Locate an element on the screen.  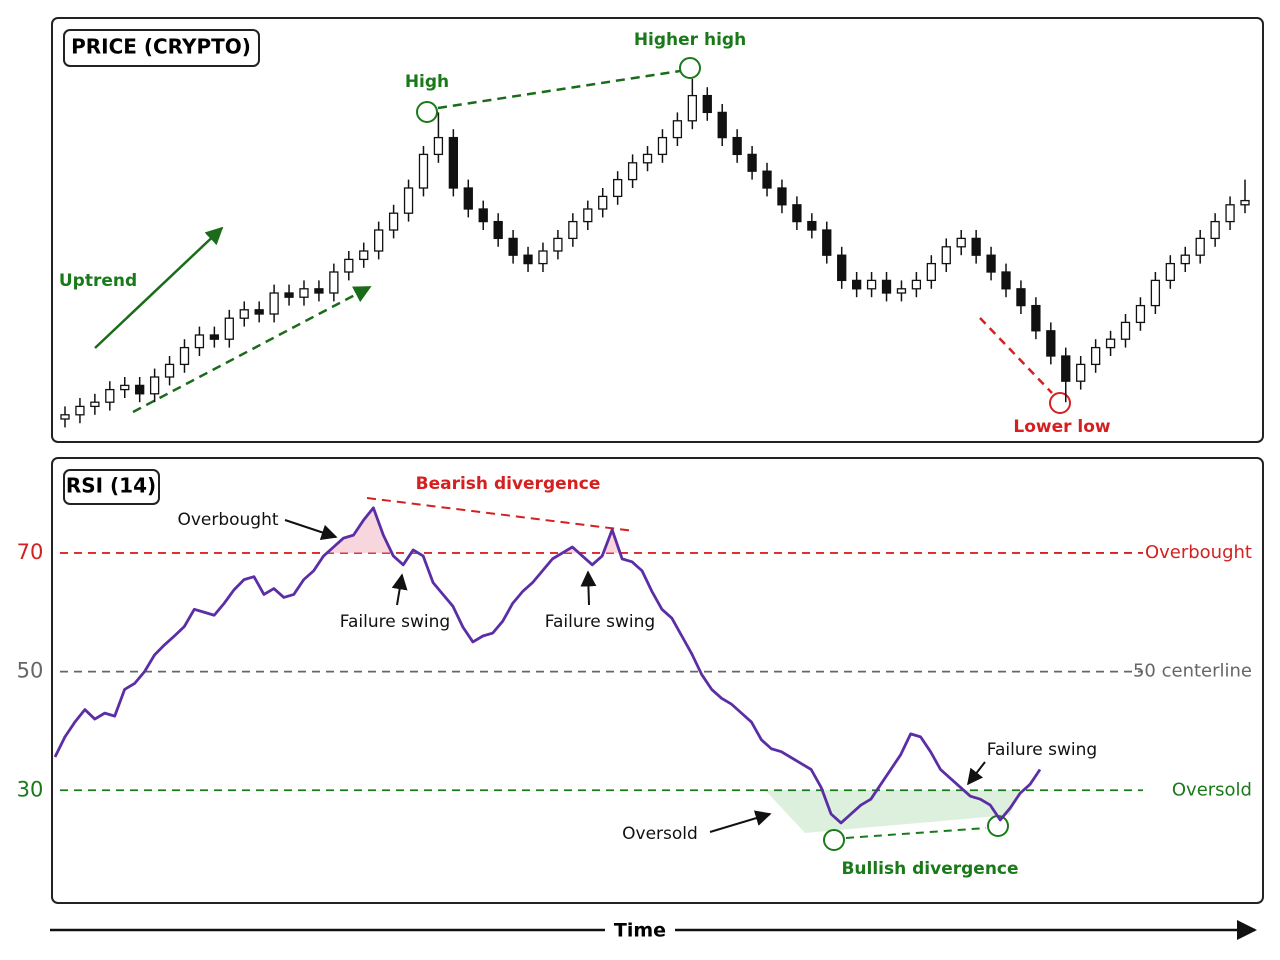
x-axis-label: Time is located at coordinates (640, 931).